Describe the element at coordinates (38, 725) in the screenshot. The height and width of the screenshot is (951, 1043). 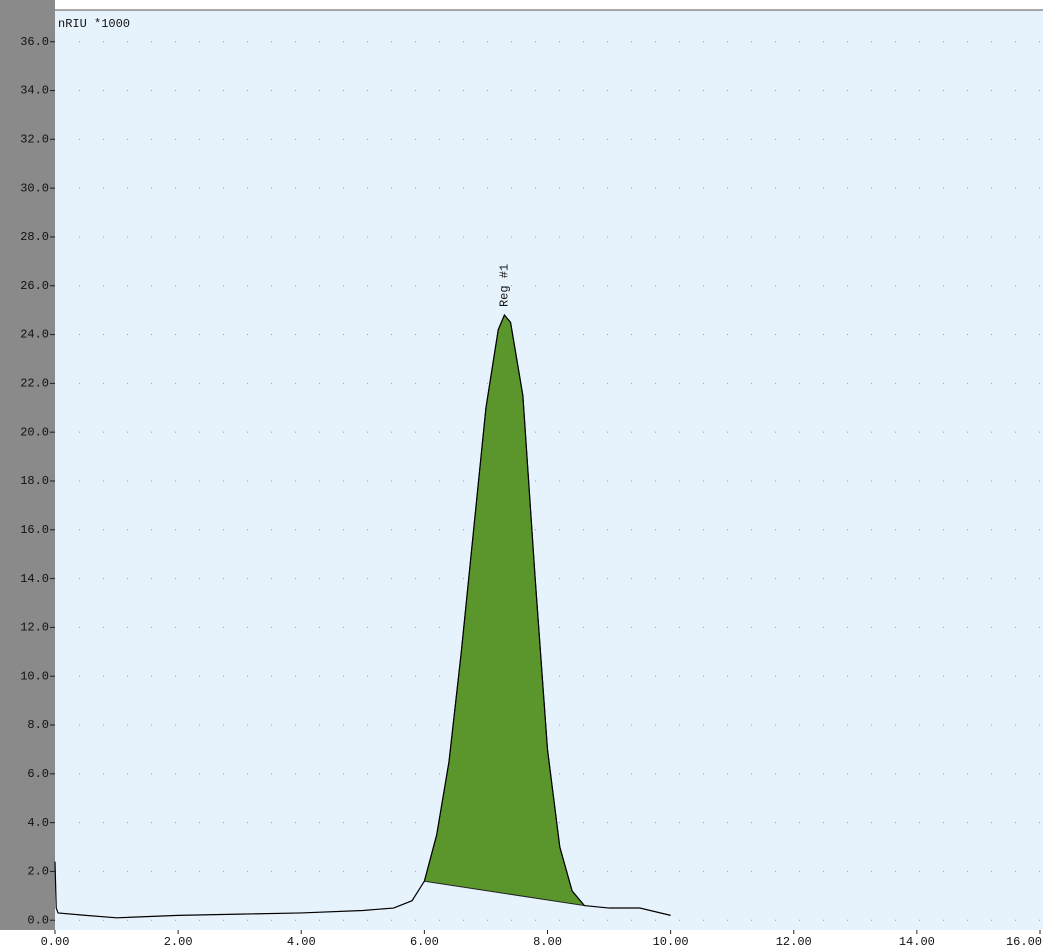
I see `y-tick-label: 8.0` at that location.